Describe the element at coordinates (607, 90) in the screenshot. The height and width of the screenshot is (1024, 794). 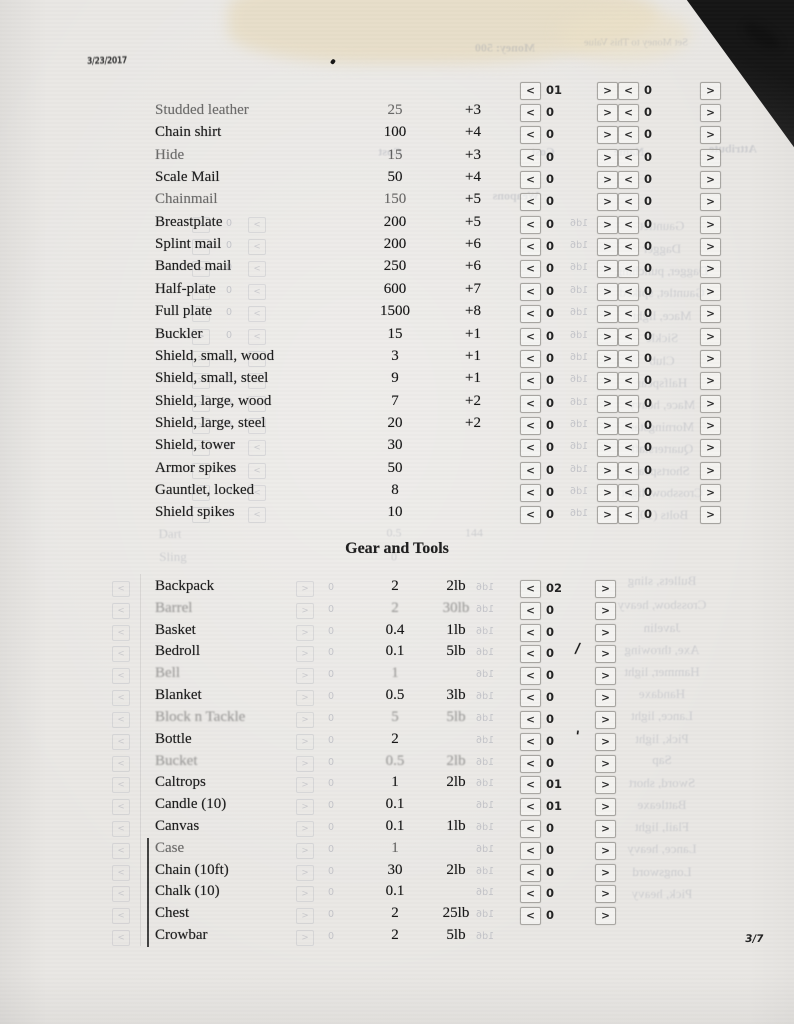
I see `armor-leading-row-qty1-increment-button: >` at that location.